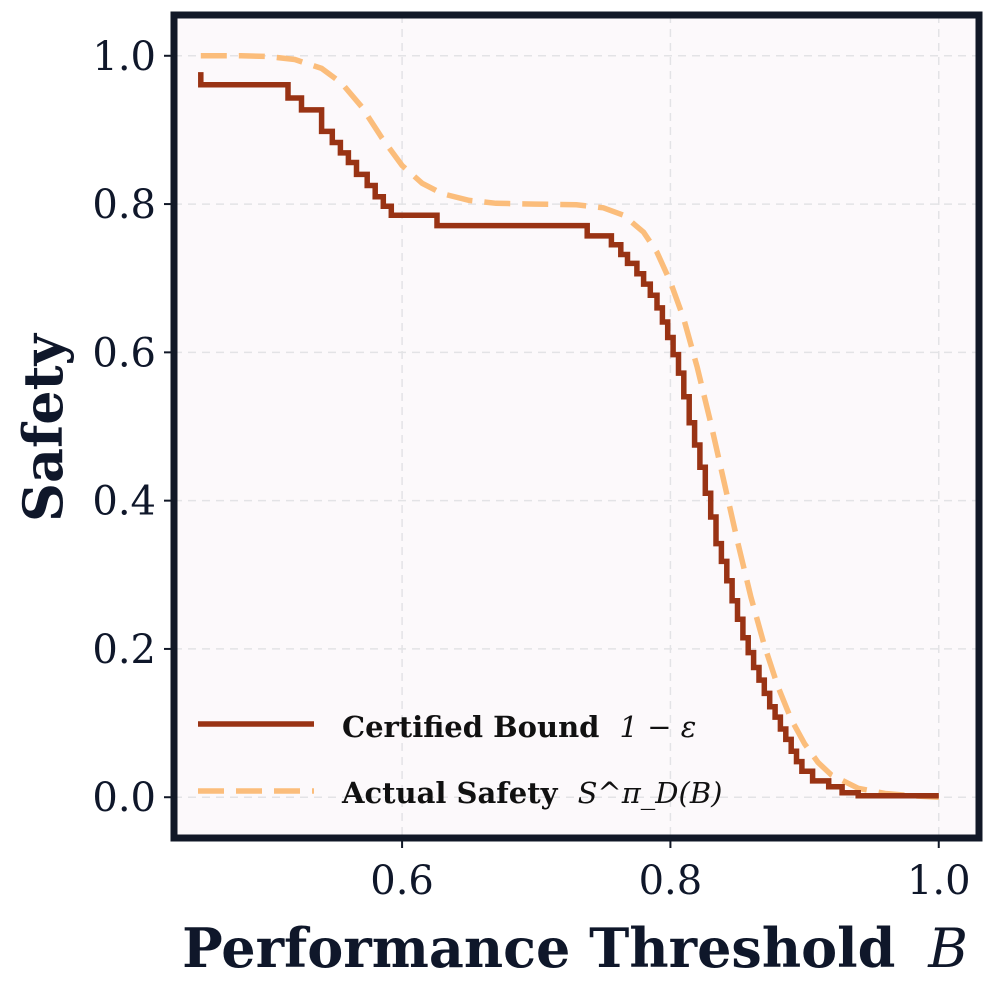 This screenshot has width=997, height=997. I want to click on legend-math-certified: 1 − ε, so click(658, 727).